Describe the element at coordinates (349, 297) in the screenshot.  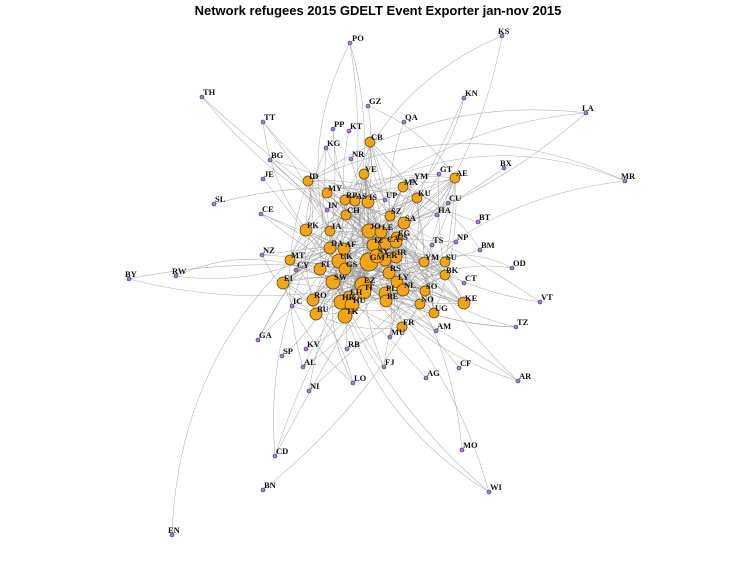
I see `node-label-hr: HR` at that location.